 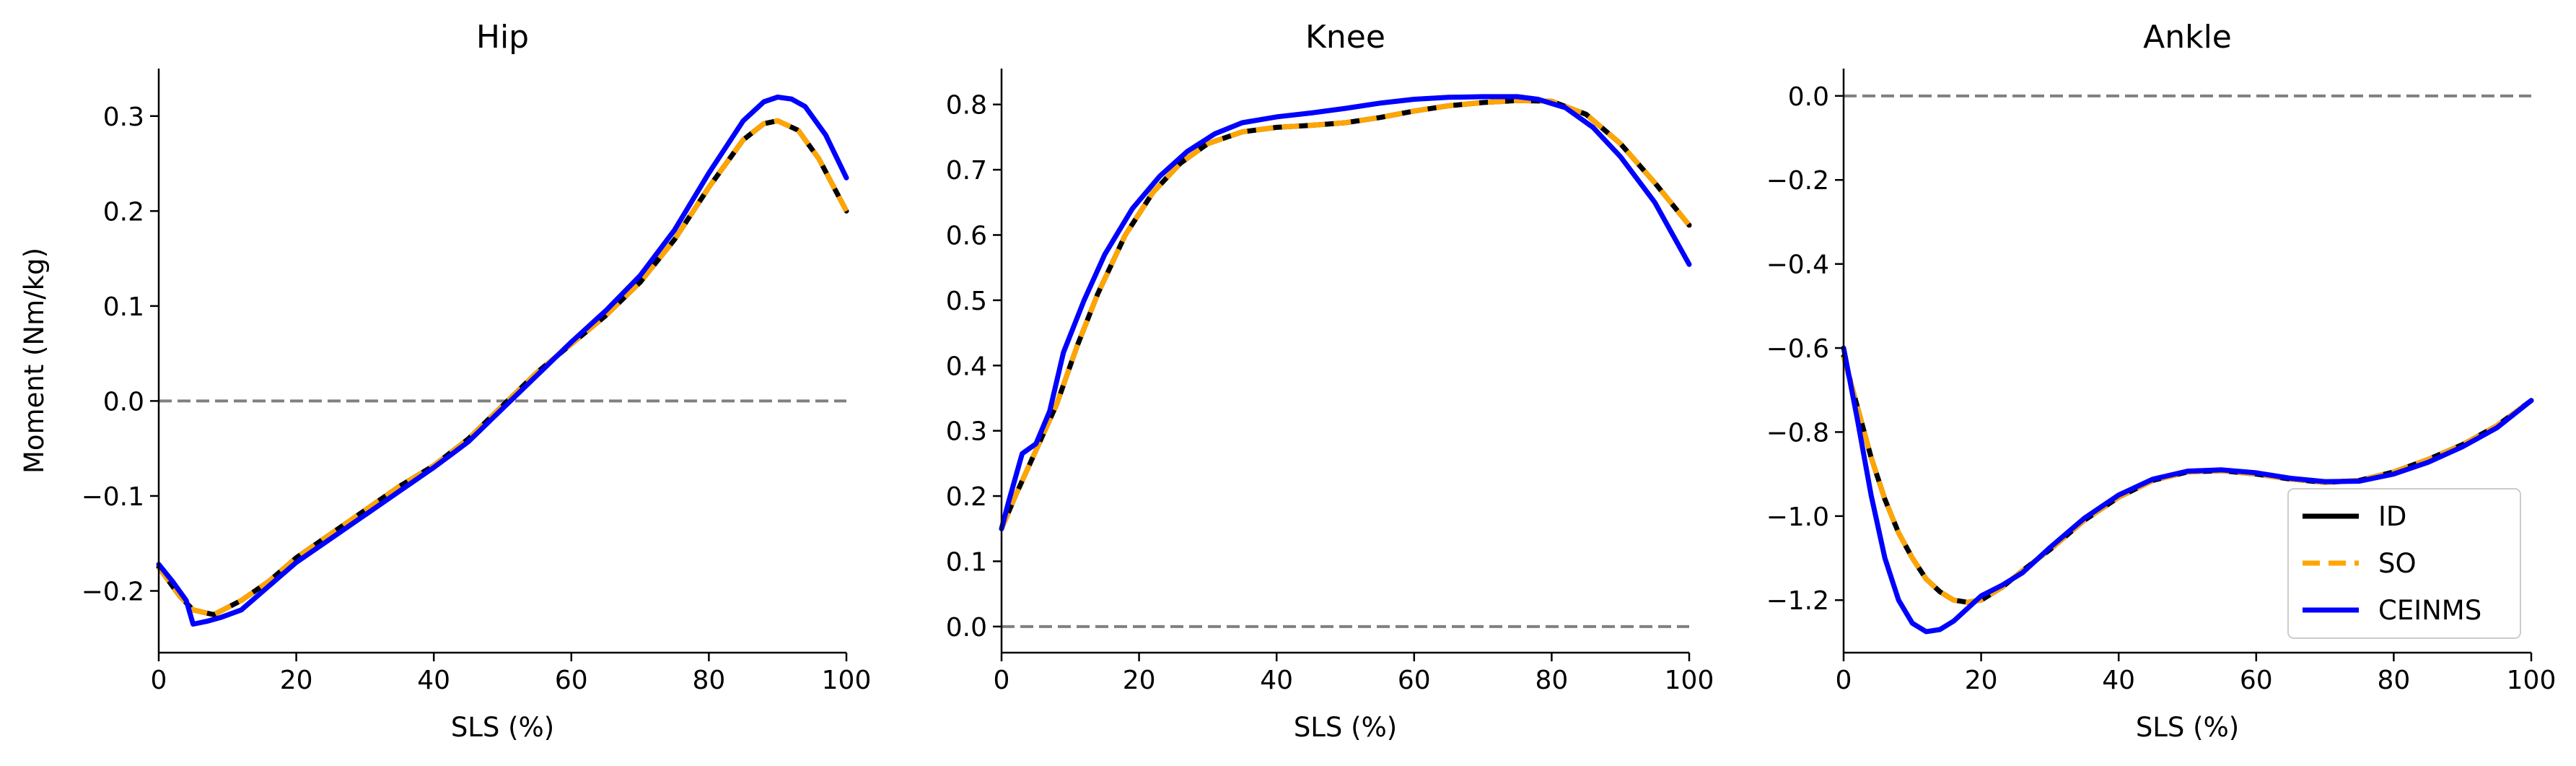 I want to click on panel-title: Hip, so click(x=502, y=37).